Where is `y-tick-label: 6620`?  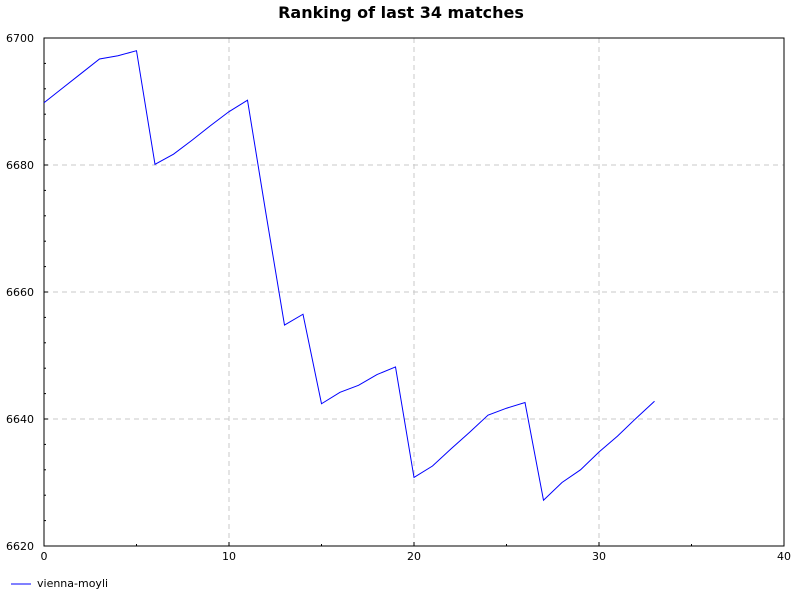
y-tick-label: 6620 is located at coordinates (20, 546).